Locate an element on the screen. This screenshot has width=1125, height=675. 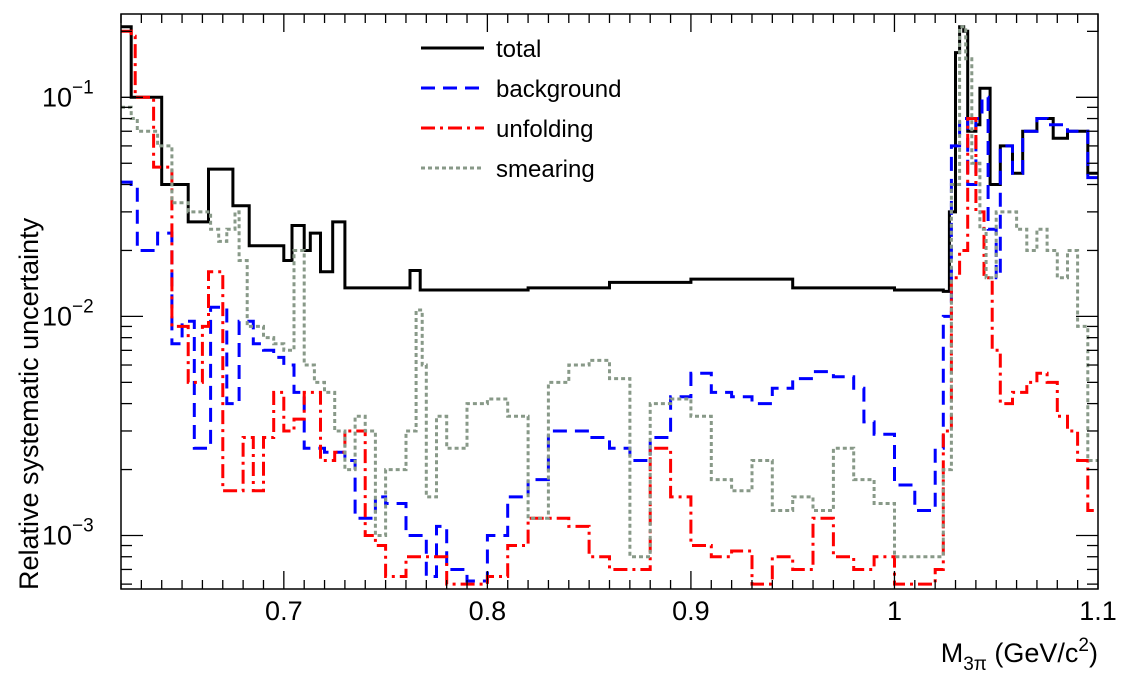
x-tick-label: 0.7 is located at coordinates (284, 611).